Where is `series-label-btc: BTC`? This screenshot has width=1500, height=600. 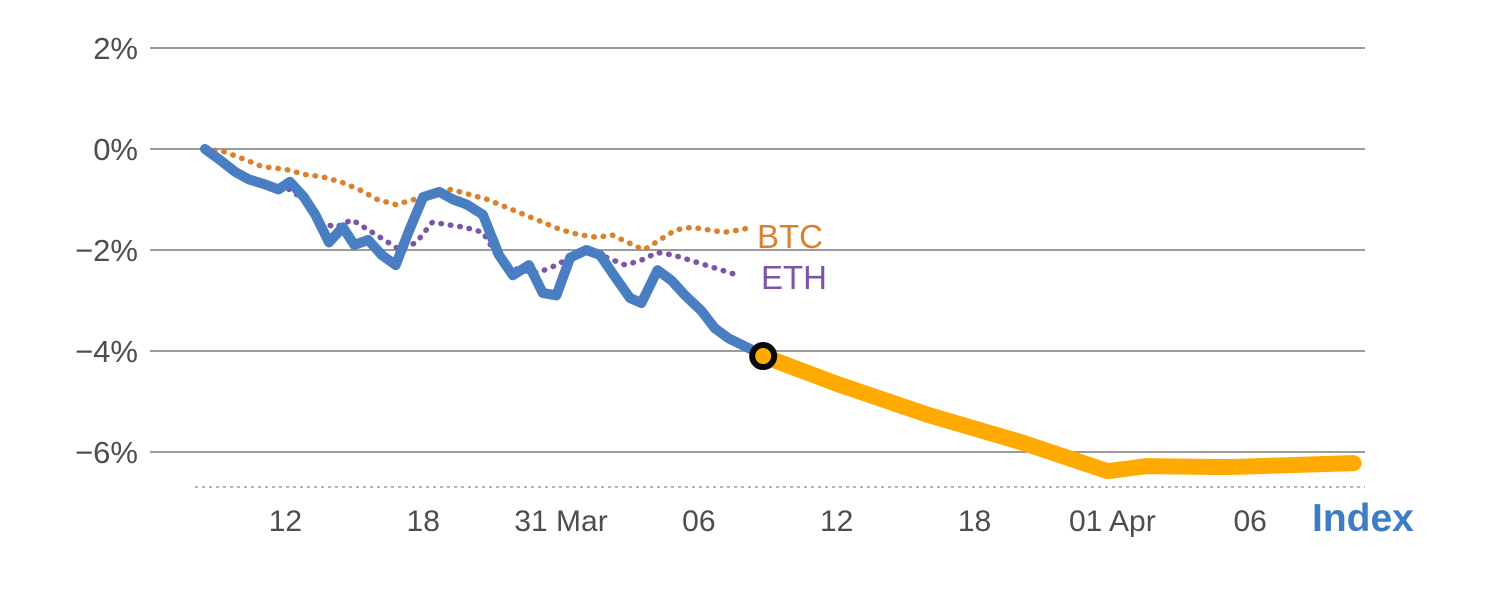 series-label-btc: BTC is located at coordinates (790, 236).